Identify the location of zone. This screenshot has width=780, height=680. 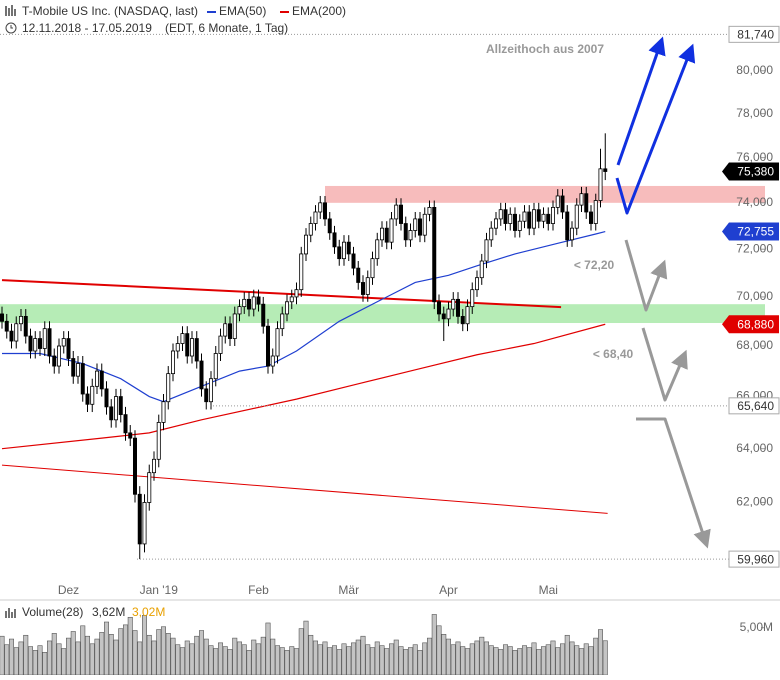
(382, 314).